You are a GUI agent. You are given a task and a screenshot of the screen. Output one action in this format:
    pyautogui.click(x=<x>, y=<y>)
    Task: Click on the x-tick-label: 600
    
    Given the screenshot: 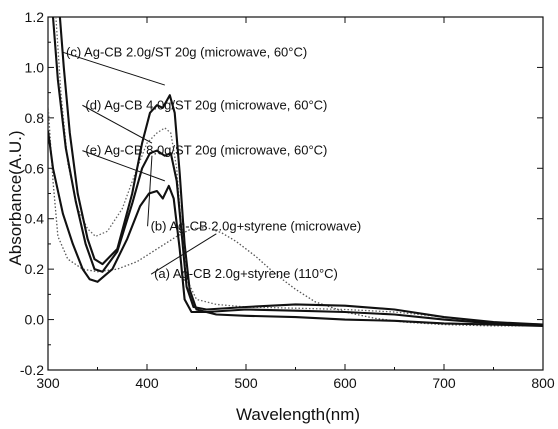 What is the action you would take?
    pyautogui.click(x=345, y=383)
    